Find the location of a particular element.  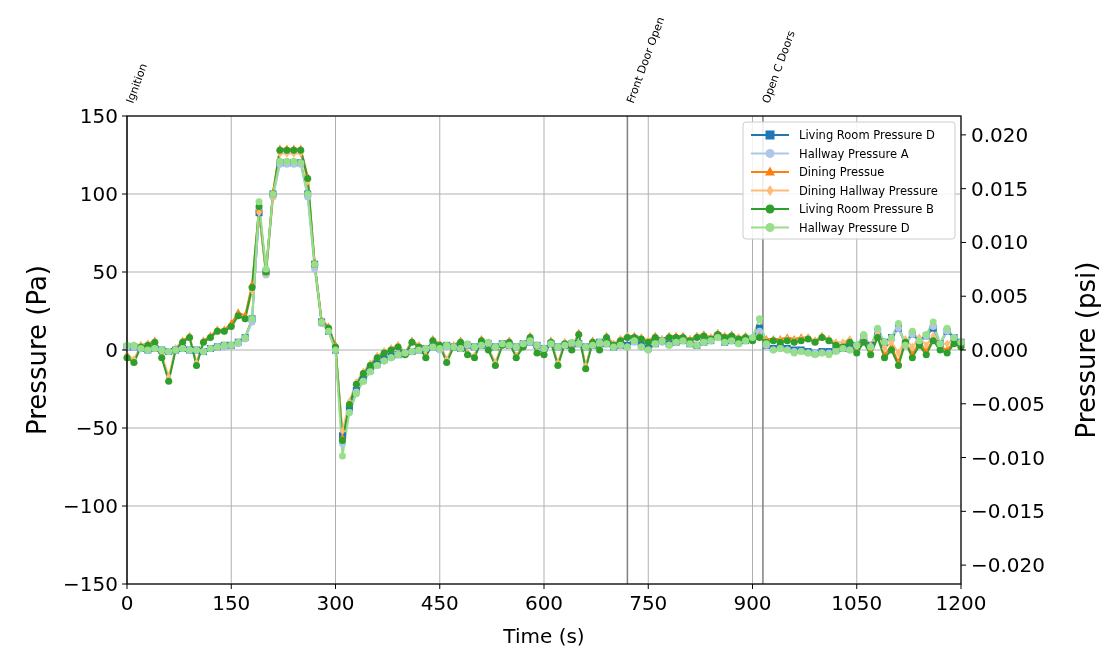

legend-label: Living Room Pressure D is located at coordinates (867, 135).